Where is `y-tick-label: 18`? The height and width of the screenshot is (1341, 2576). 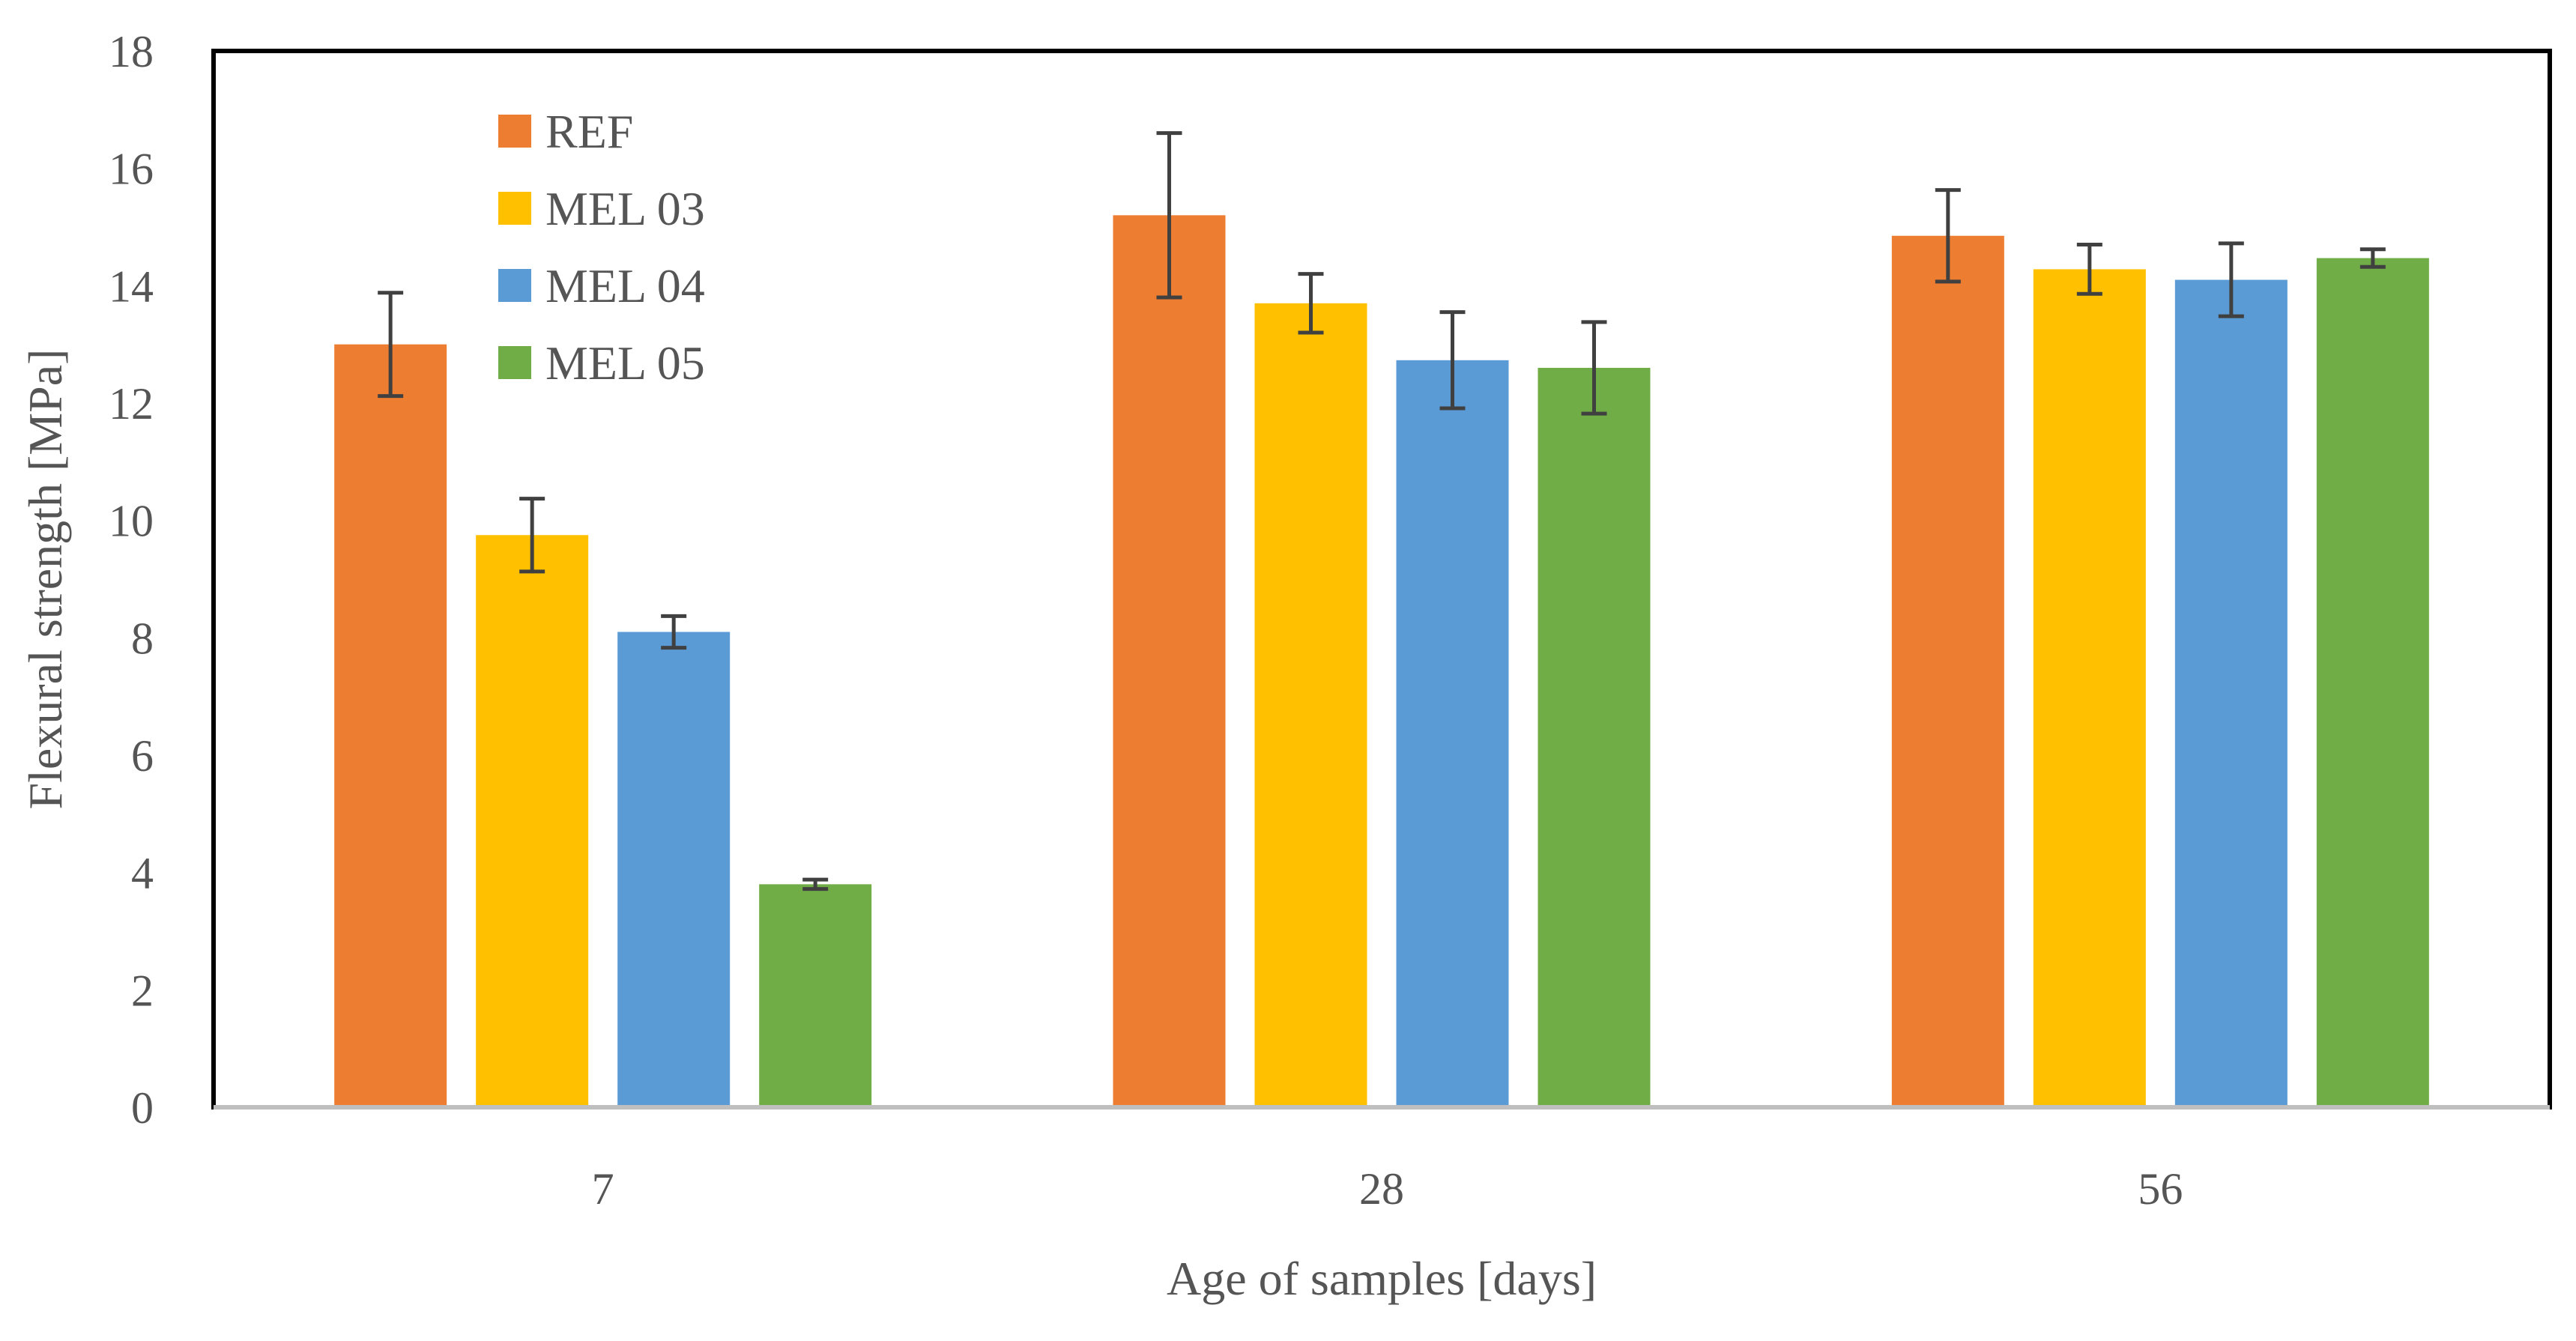 y-tick-label: 18 is located at coordinates (131, 52).